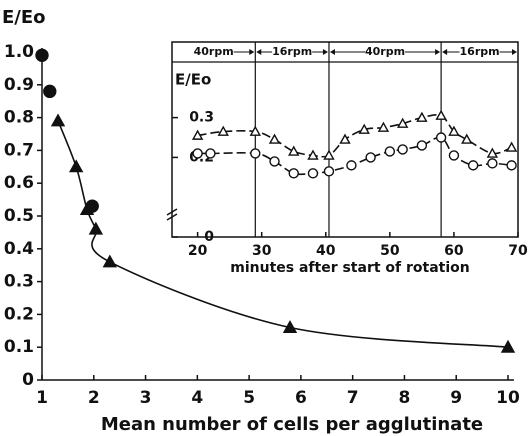  Describe the element at coordinates (349, 268) in the screenshot. I see `x-axis-label: minutes after start of rotation` at that location.